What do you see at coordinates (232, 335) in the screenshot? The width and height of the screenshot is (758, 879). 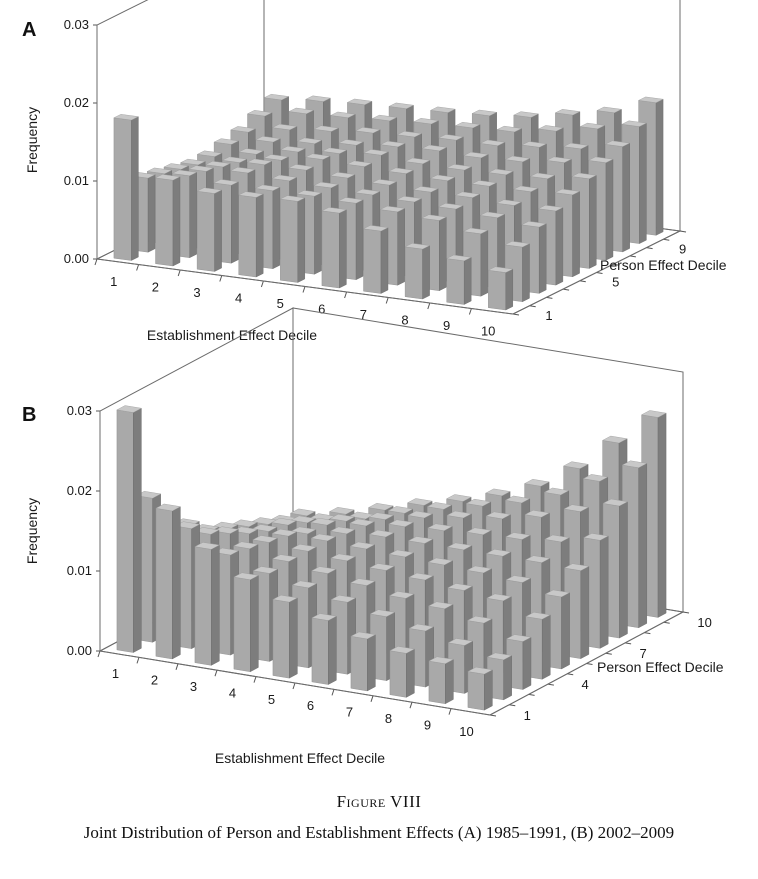 I see `panel-a-xlabel: Establishment Effect Decile` at bounding box center [232, 335].